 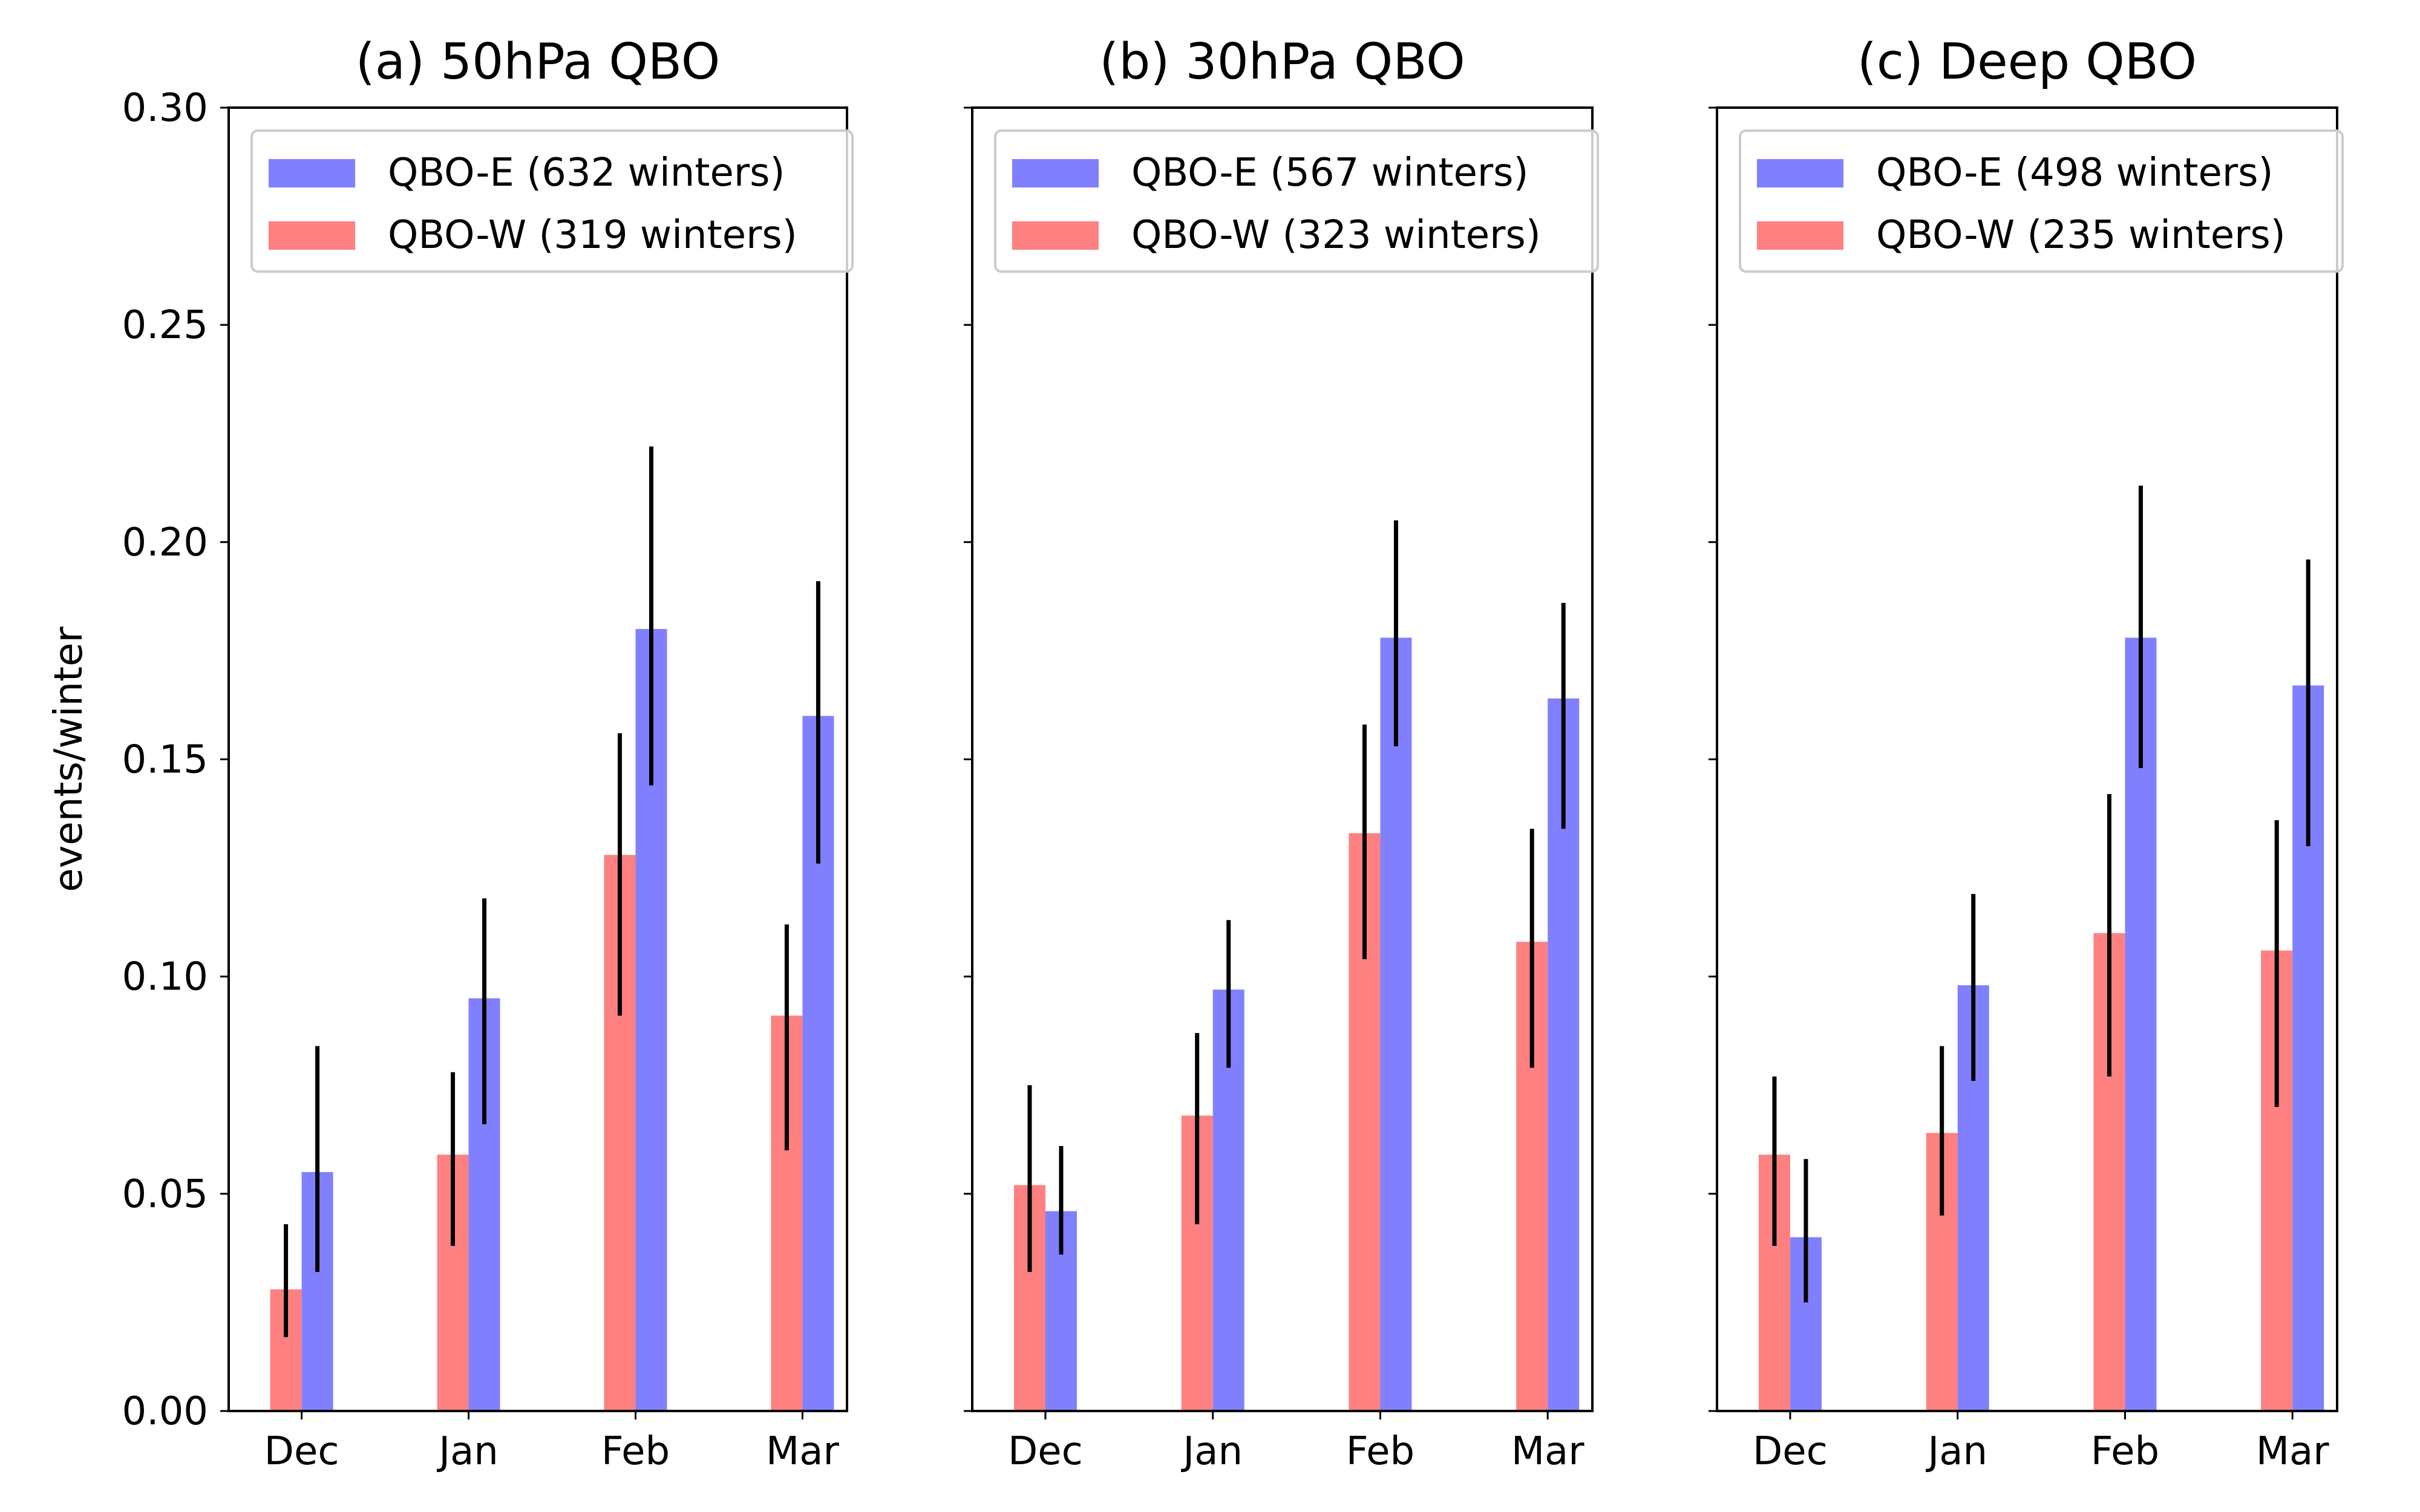 What do you see at coordinates (69, 759) in the screenshot?
I see `y-axis-label: events/winter` at bounding box center [69, 759].